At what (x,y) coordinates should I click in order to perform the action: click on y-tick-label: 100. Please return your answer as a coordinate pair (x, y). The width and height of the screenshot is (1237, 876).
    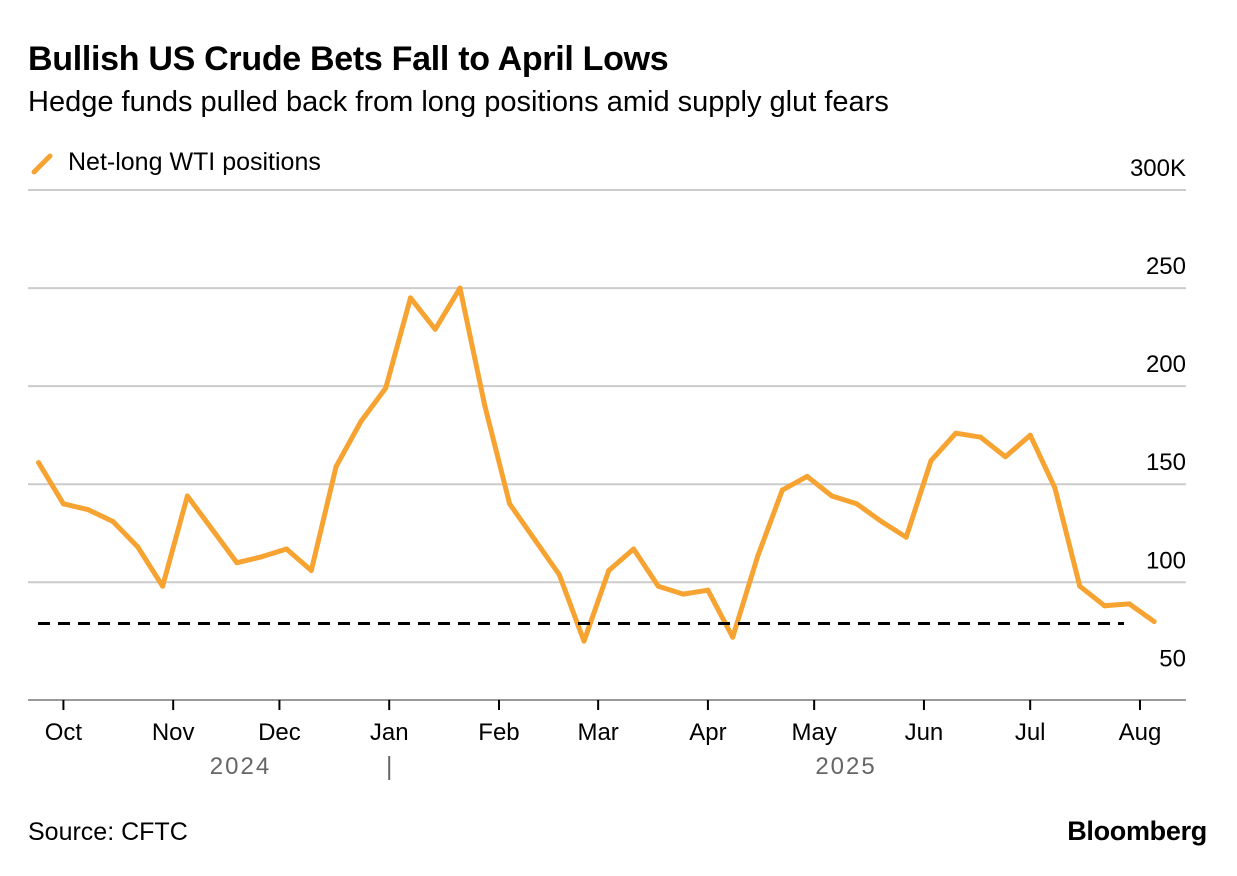
    Looking at the image, I should click on (1166, 560).